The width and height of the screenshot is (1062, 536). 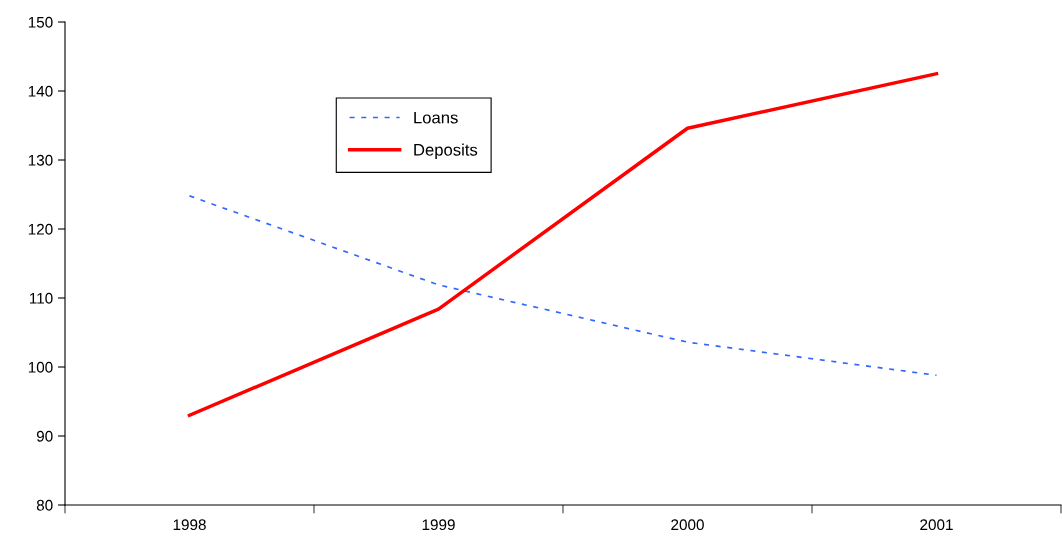 What do you see at coordinates (40, 22) in the screenshot?
I see `y-tick-label: 150` at bounding box center [40, 22].